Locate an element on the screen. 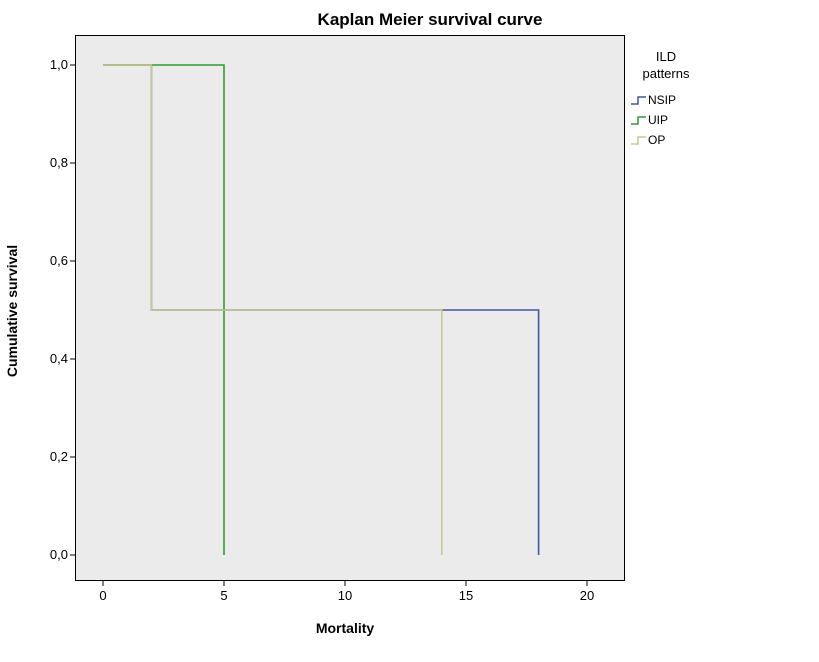 The height and width of the screenshot is (662, 819). x-tick-label: 20 is located at coordinates (587, 595).